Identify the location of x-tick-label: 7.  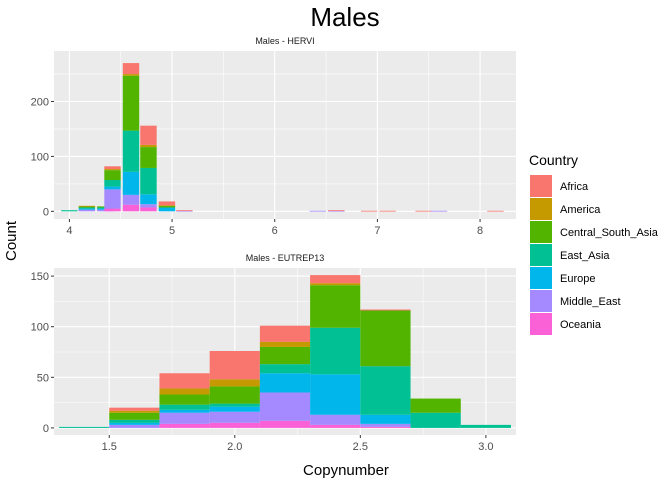
(377, 231).